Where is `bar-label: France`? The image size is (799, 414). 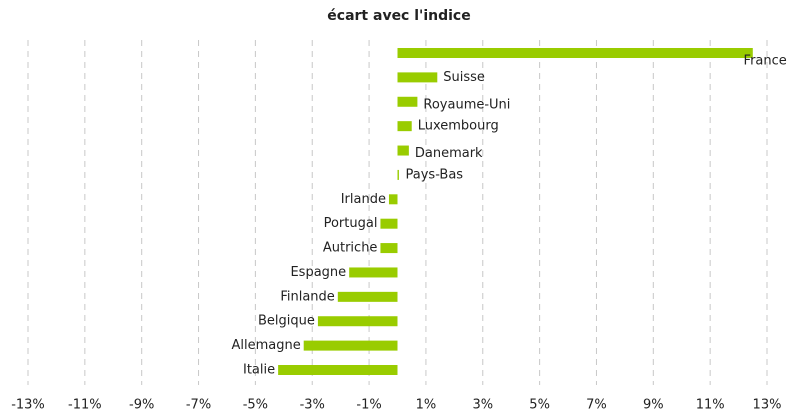
bar-label: France is located at coordinates (765, 61).